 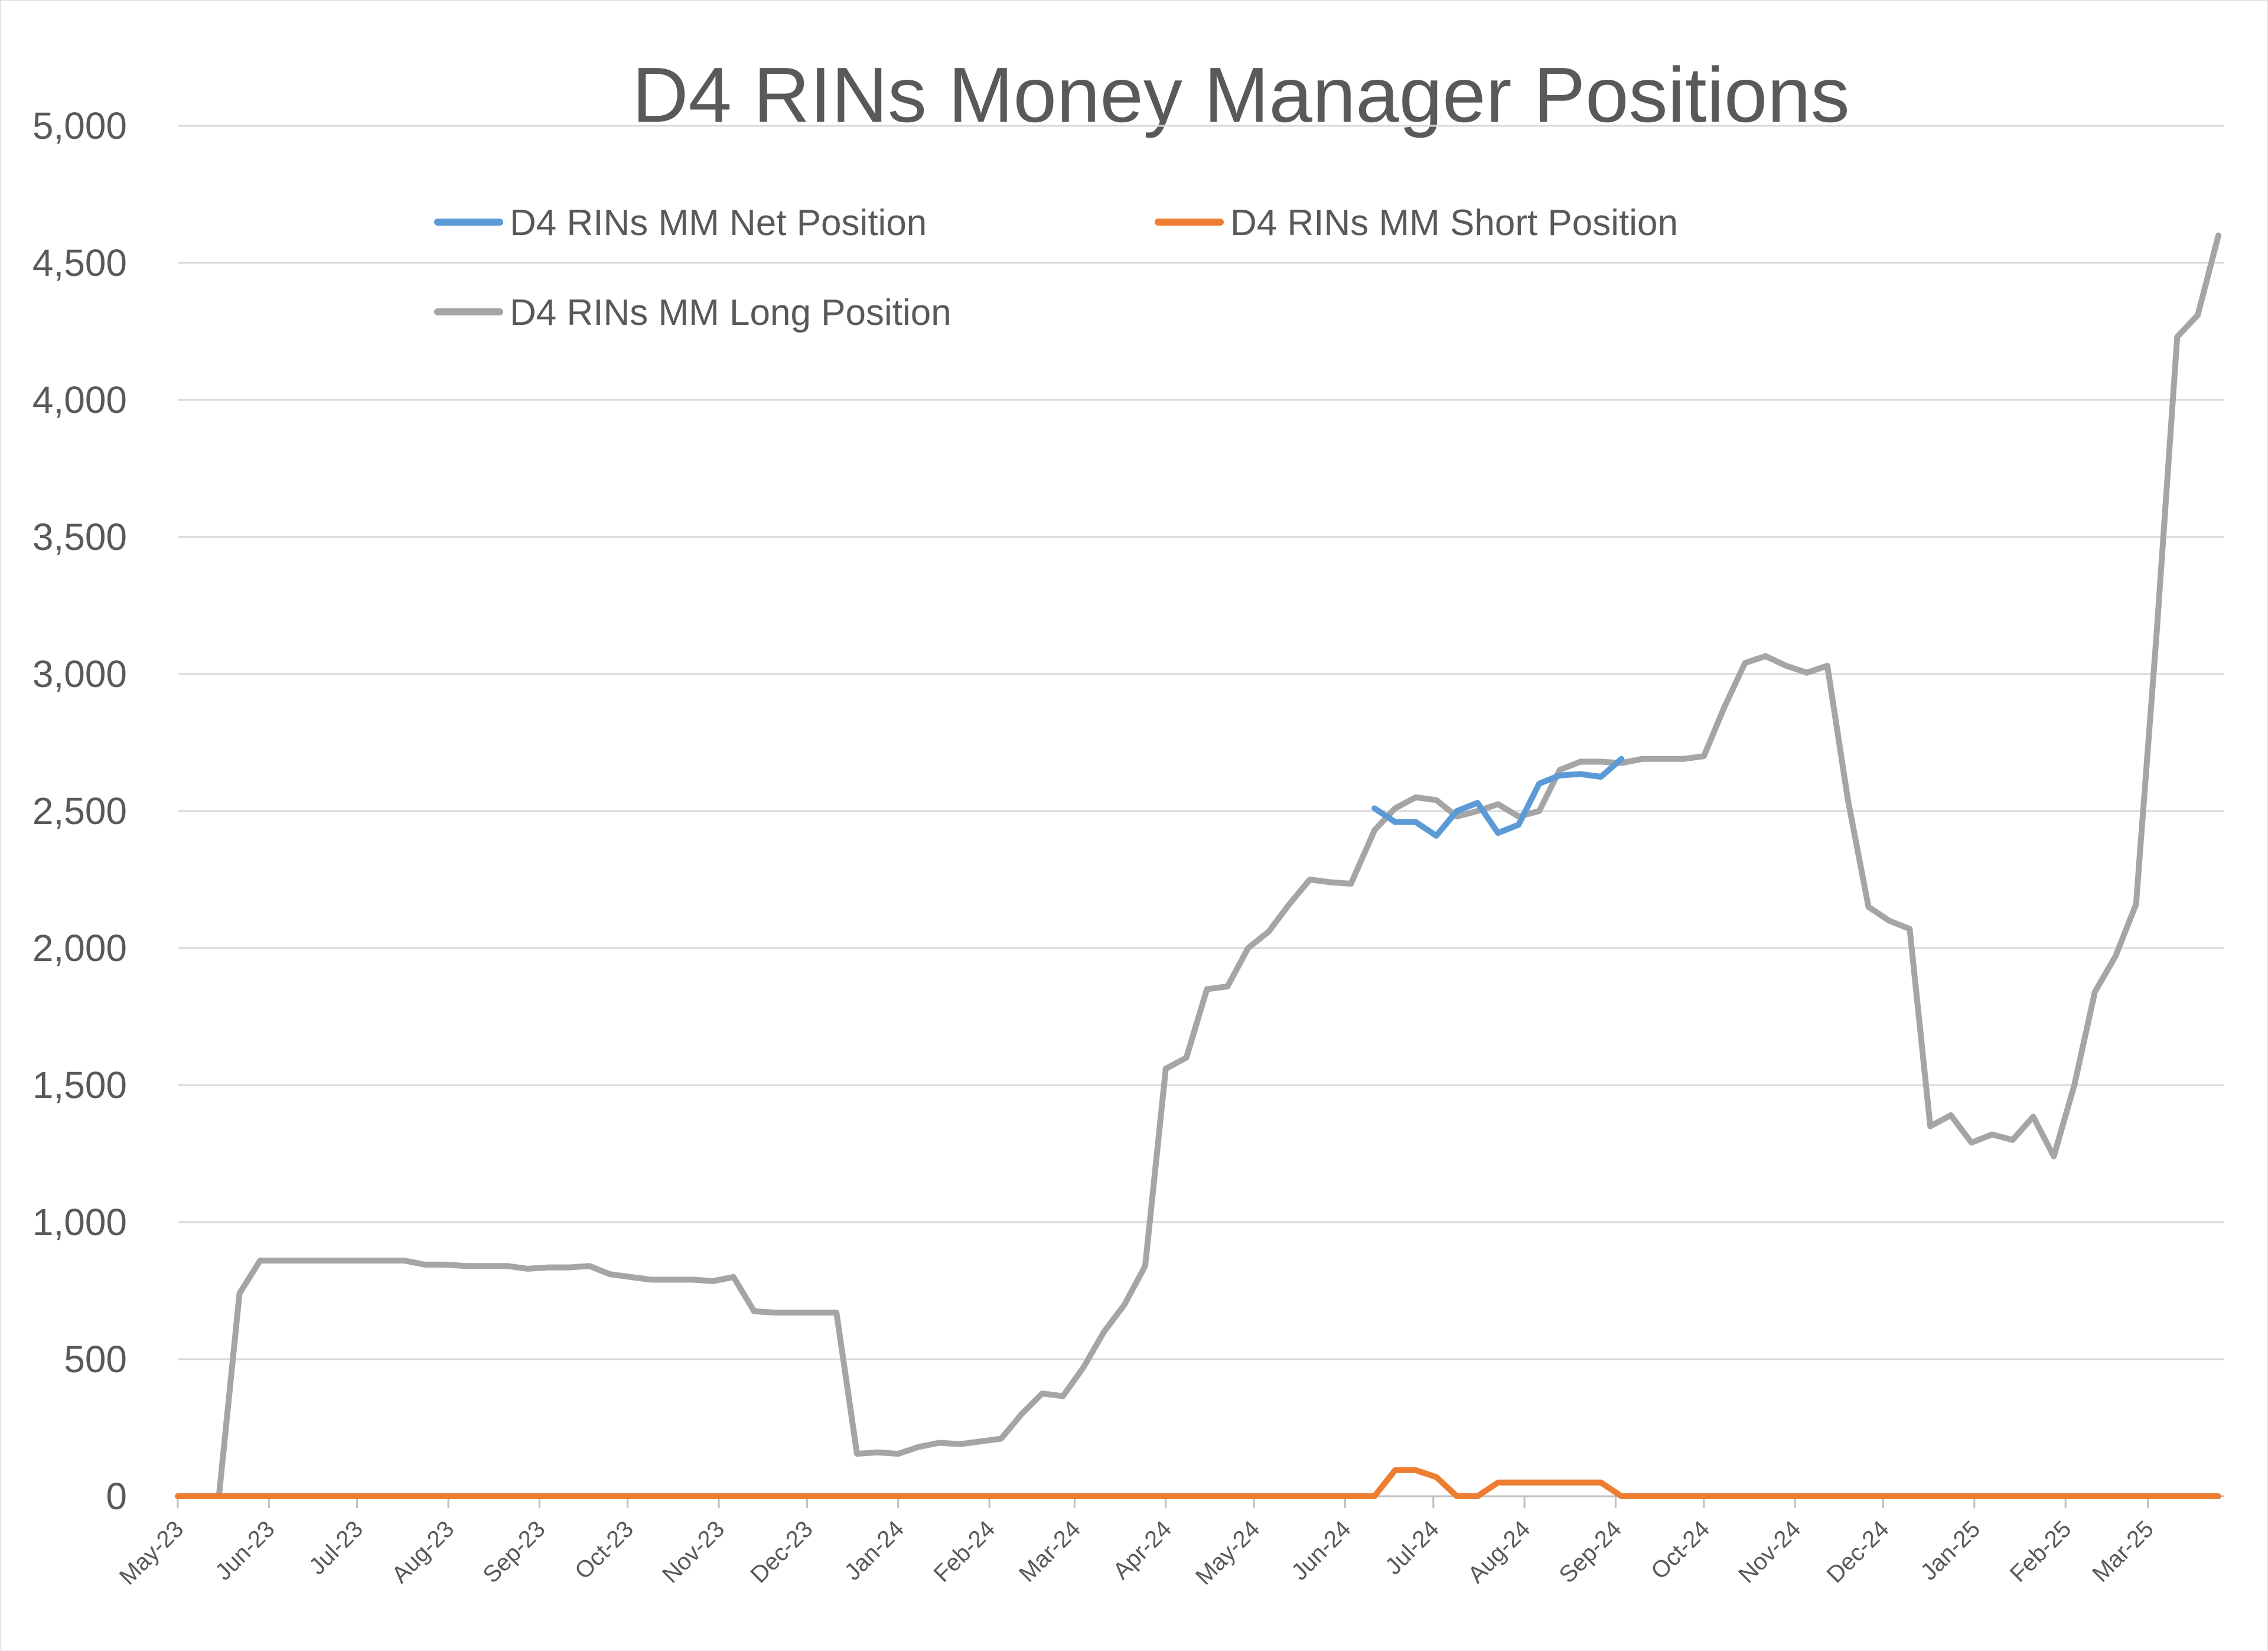 What do you see at coordinates (1858, 1552) in the screenshot?
I see `x-tick-label: Dec-24` at bounding box center [1858, 1552].